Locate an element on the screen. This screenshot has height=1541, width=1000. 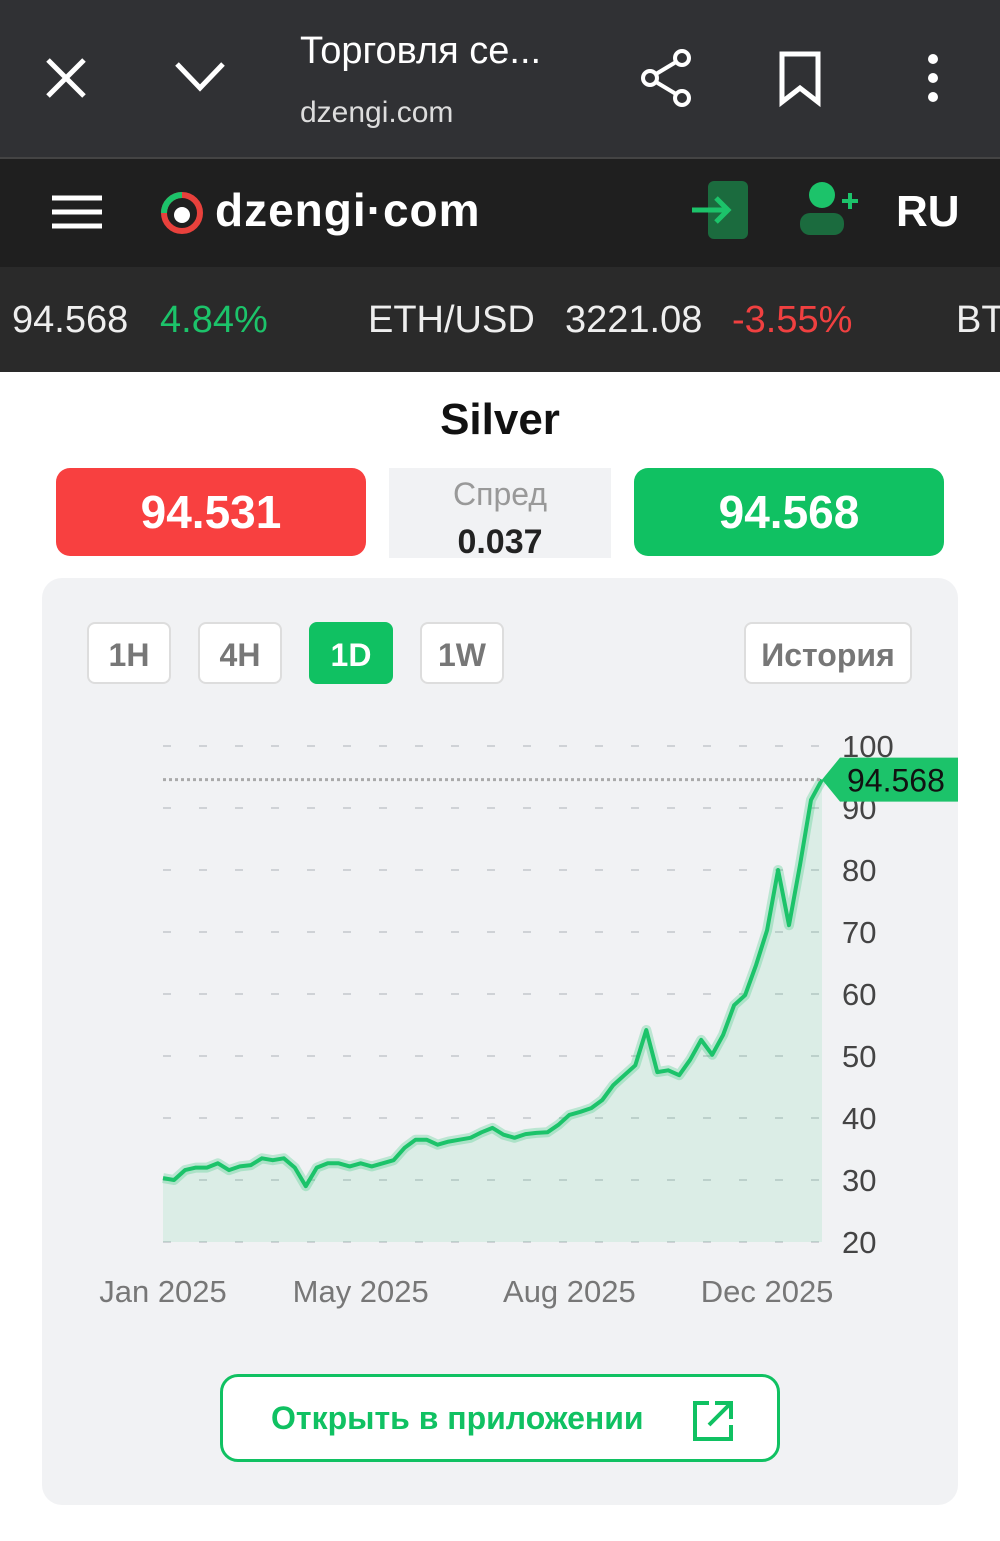
ticker: 94.568 4.84% ETH/USD 3221.08 -3.55% BT is located at coordinates (500, 319).